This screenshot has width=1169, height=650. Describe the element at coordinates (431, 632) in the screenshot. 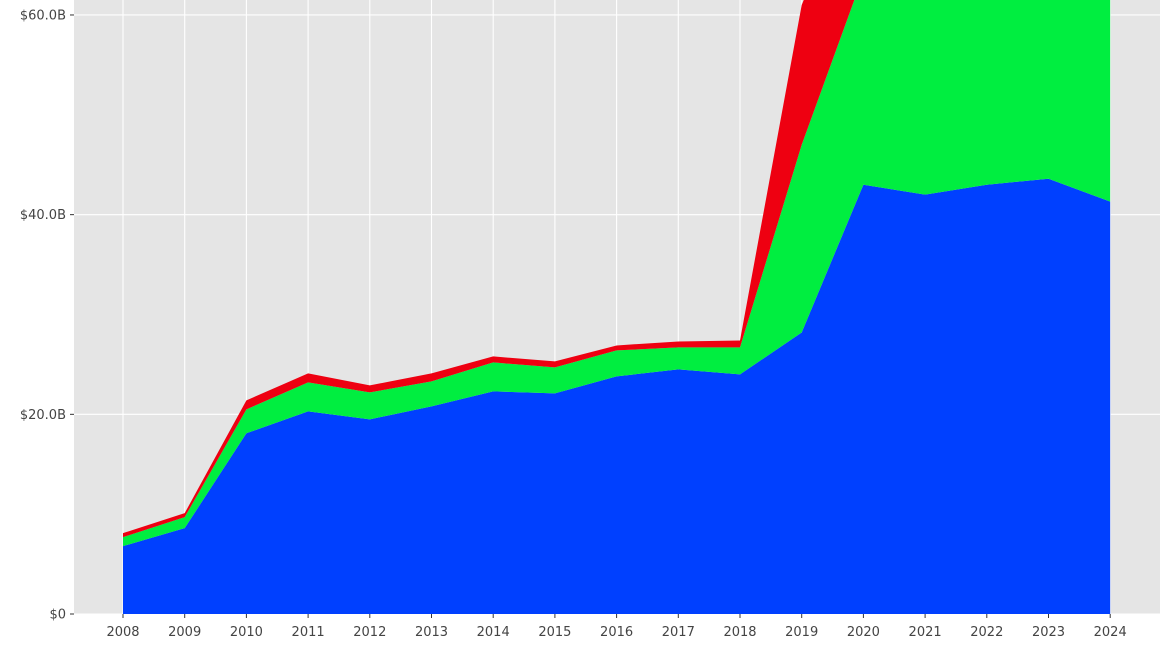

I see `x-tick-label: 2013` at that location.